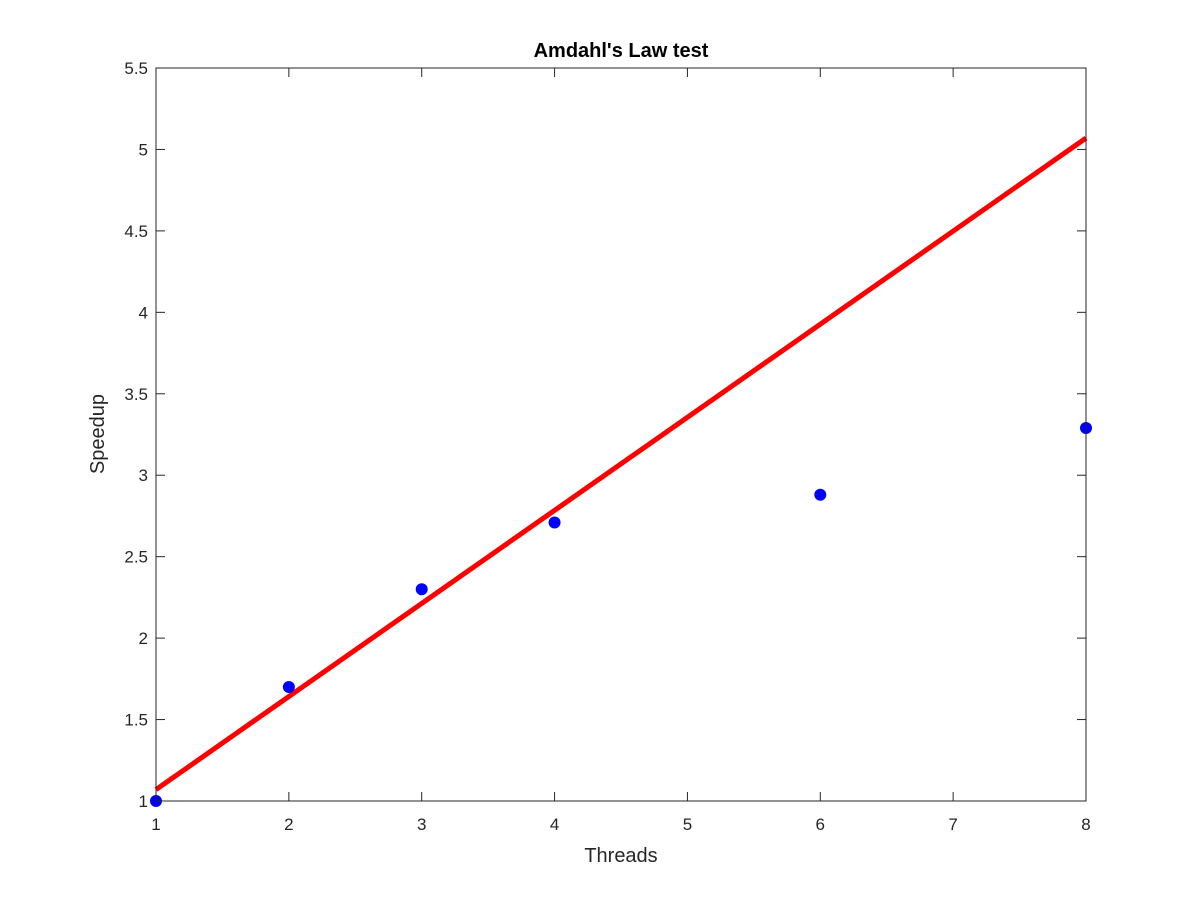 The image size is (1200, 905). What do you see at coordinates (143, 312) in the screenshot?
I see `y-tick-label: 4` at bounding box center [143, 312].